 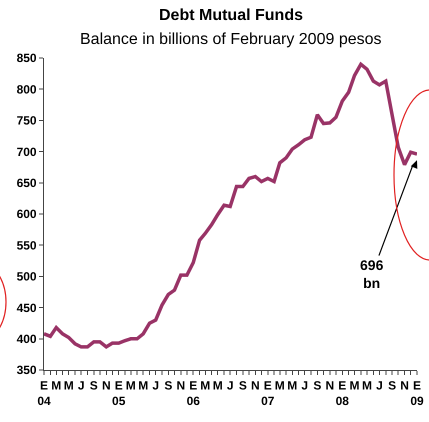 What do you see at coordinates (26, 58) in the screenshot?
I see `y-tick-label: 850` at bounding box center [26, 58].